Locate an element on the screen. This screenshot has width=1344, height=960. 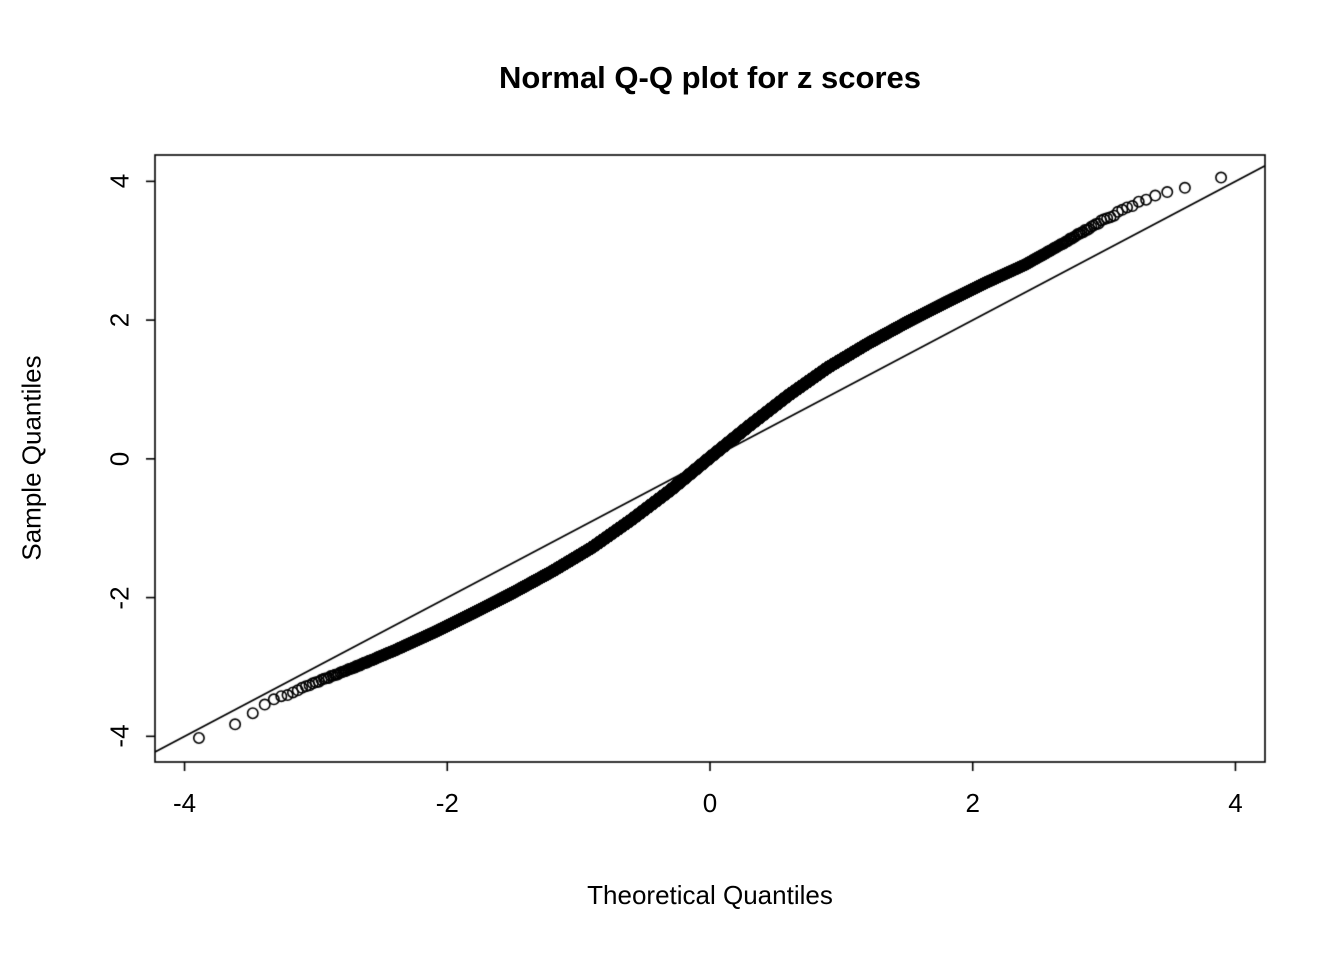
x-axis-label: Theoretical Quantiles is located at coordinates (710, 895).